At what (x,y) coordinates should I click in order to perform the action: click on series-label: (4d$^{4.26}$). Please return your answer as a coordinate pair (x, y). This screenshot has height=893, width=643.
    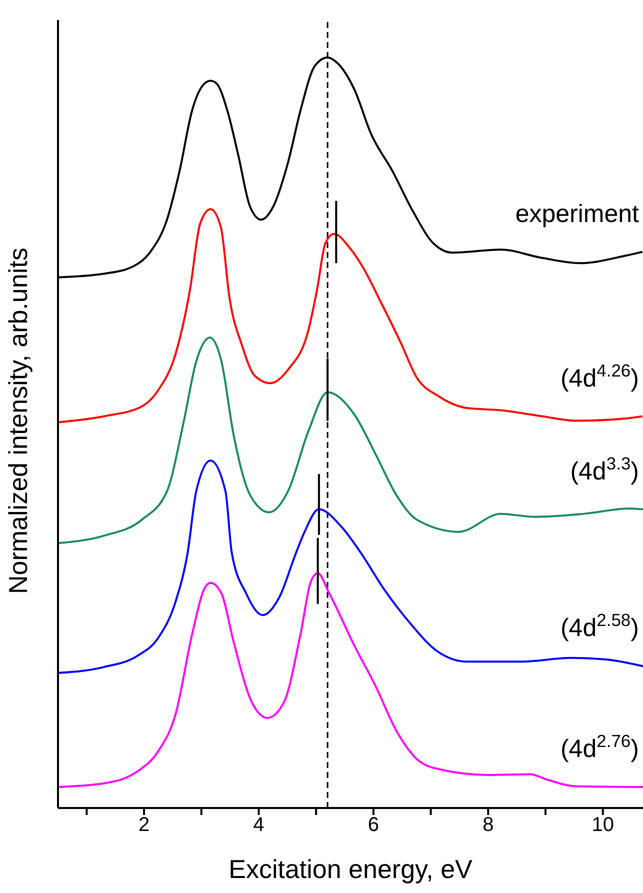
    Looking at the image, I should click on (599, 376).